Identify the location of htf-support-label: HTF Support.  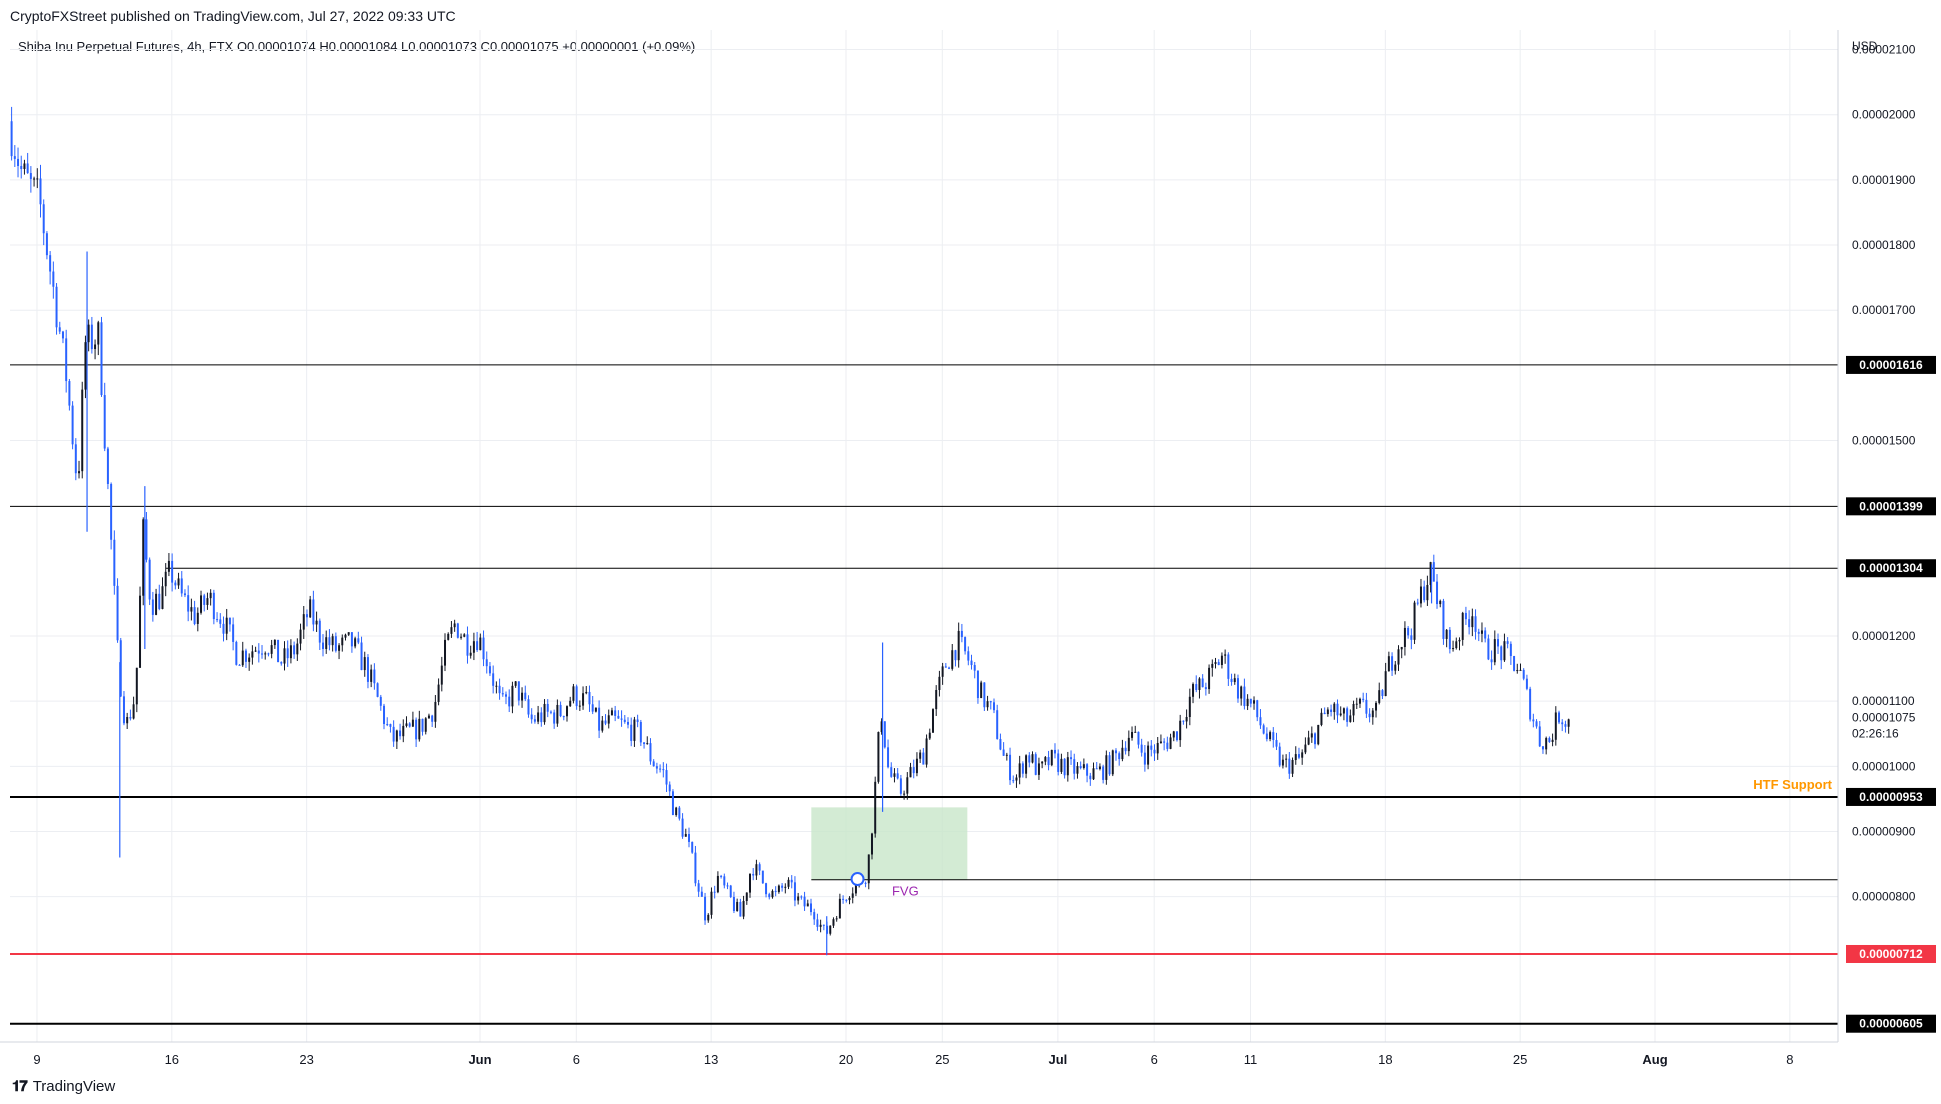
(1792, 784).